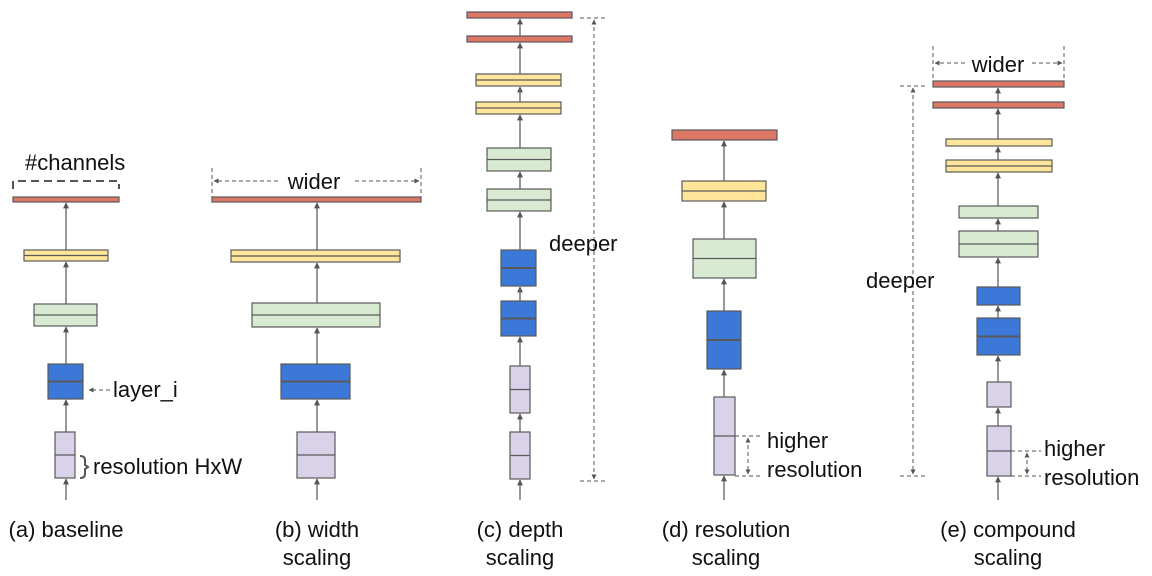 The width and height of the screenshot is (1152, 576). I want to click on caption-compound-line2: scaling, so click(1008, 557).